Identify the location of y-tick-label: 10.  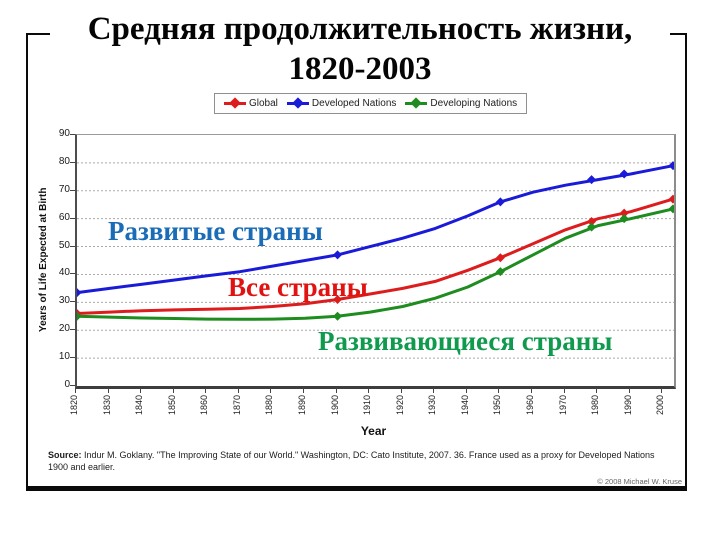
(64, 357).